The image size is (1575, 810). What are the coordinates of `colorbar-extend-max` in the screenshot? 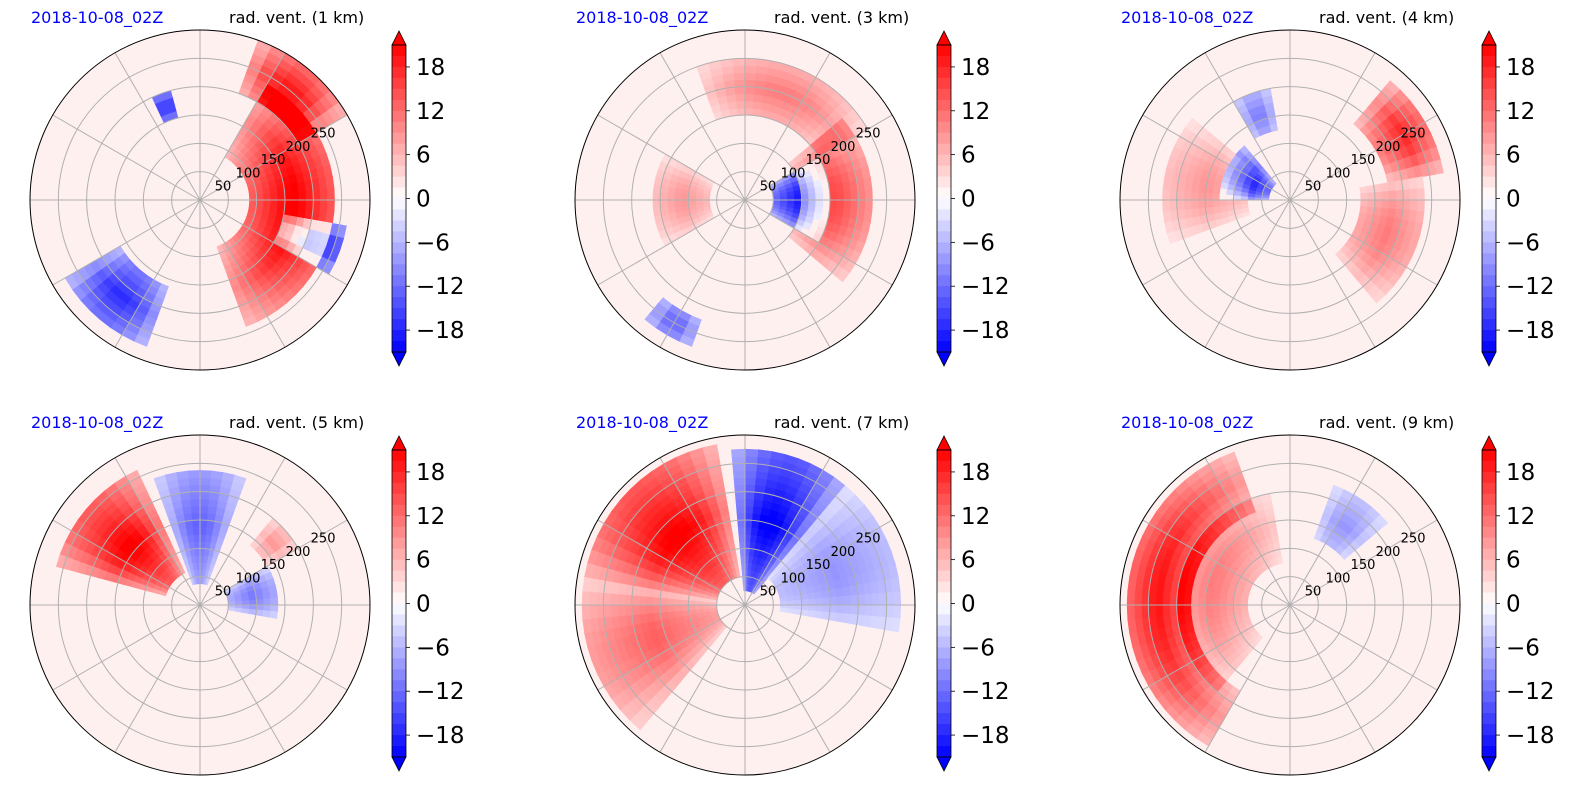 It's located at (1489, 38).